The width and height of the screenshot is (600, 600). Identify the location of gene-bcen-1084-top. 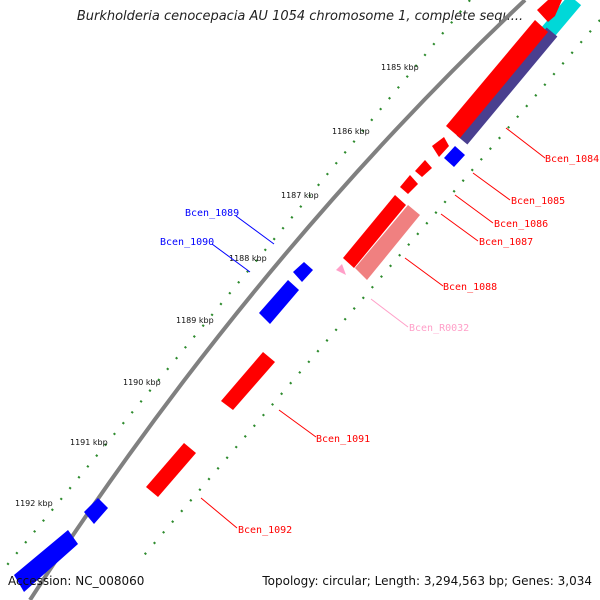
(549, 11).